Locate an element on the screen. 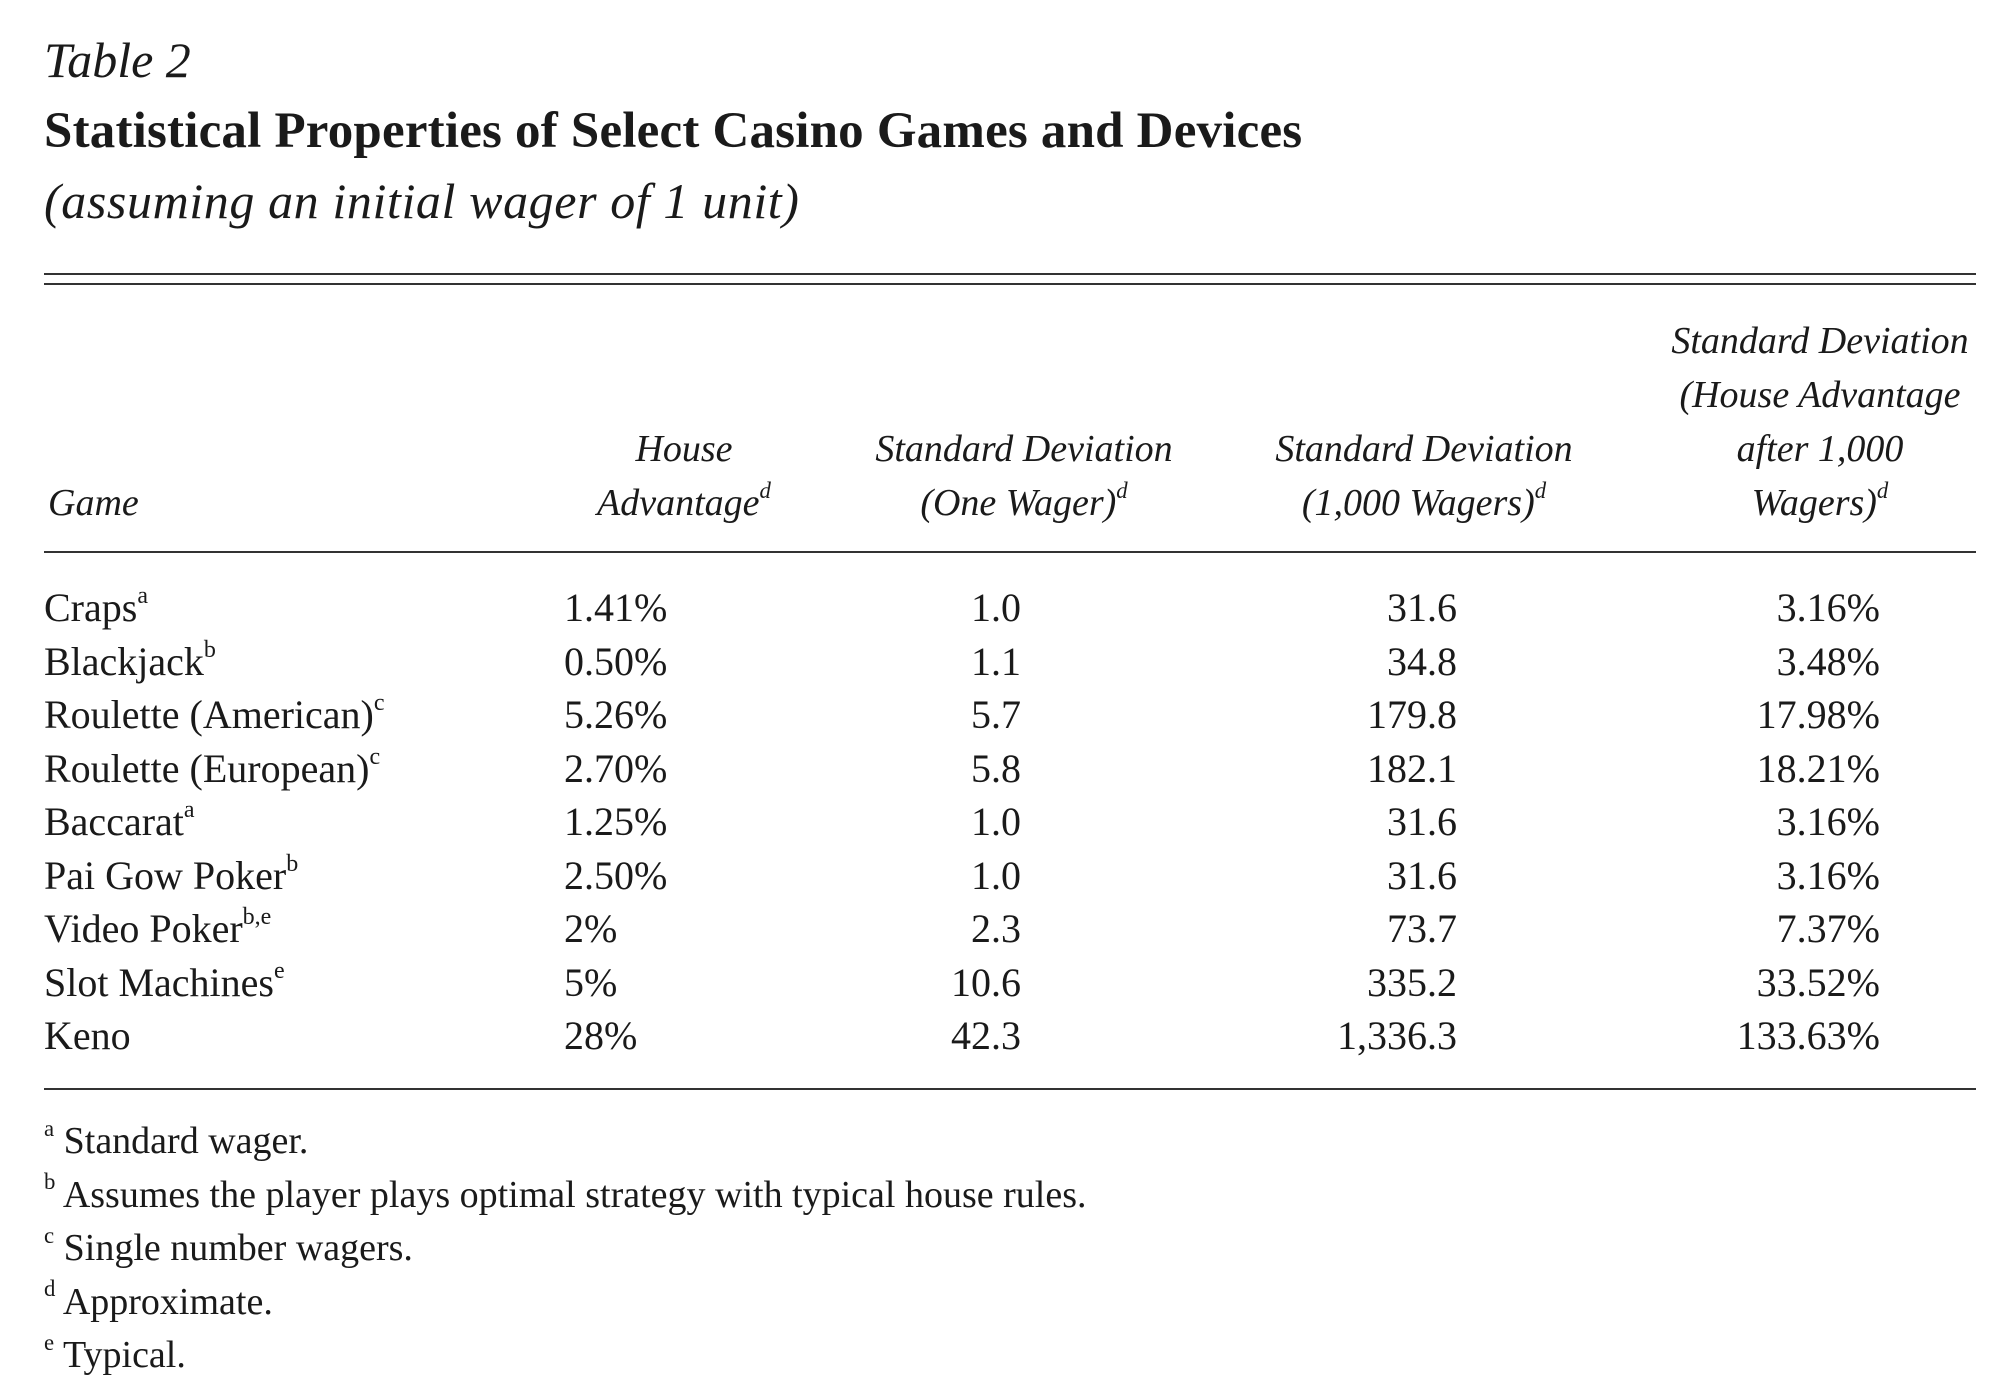 The height and width of the screenshot is (1400, 2010). cell-game: Video Pokerb,e is located at coordinates (158, 927).